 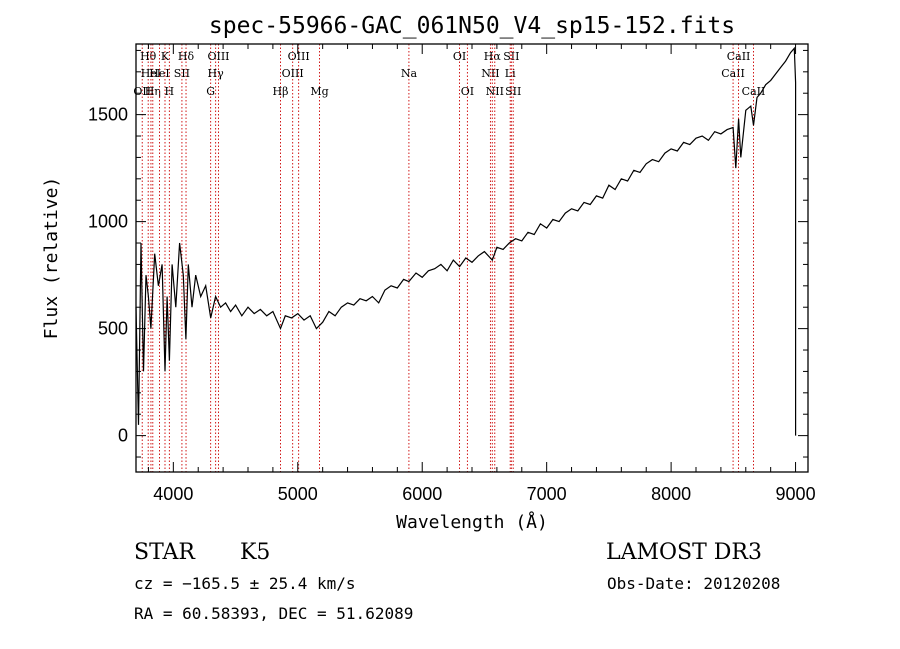 What do you see at coordinates (210, 91) in the screenshot?
I see `line-label-9: G` at bounding box center [210, 91].